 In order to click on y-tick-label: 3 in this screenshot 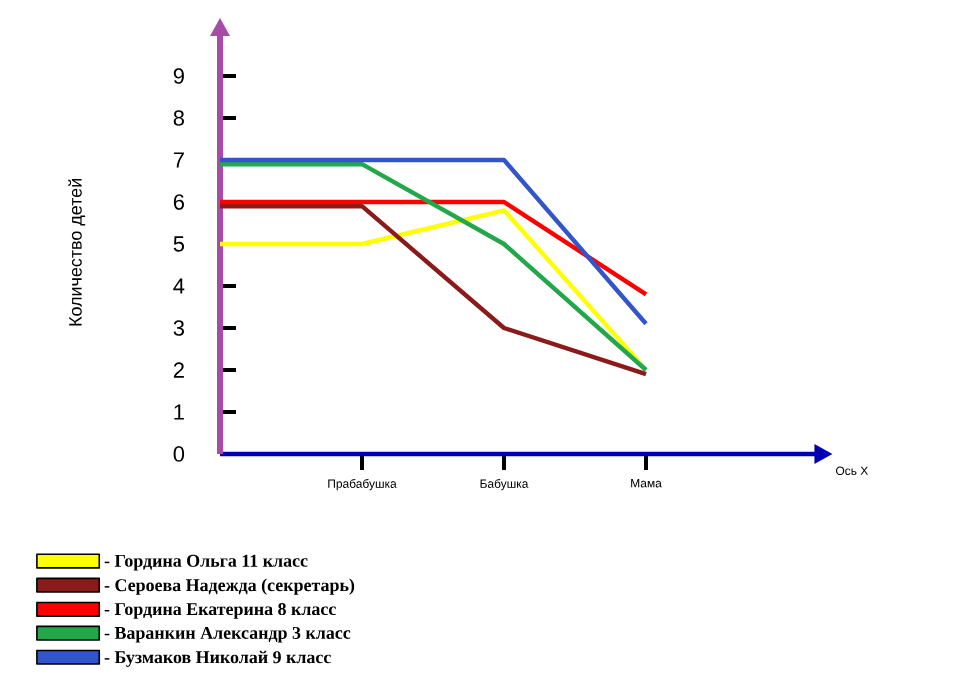, I will do `click(178, 328)`.